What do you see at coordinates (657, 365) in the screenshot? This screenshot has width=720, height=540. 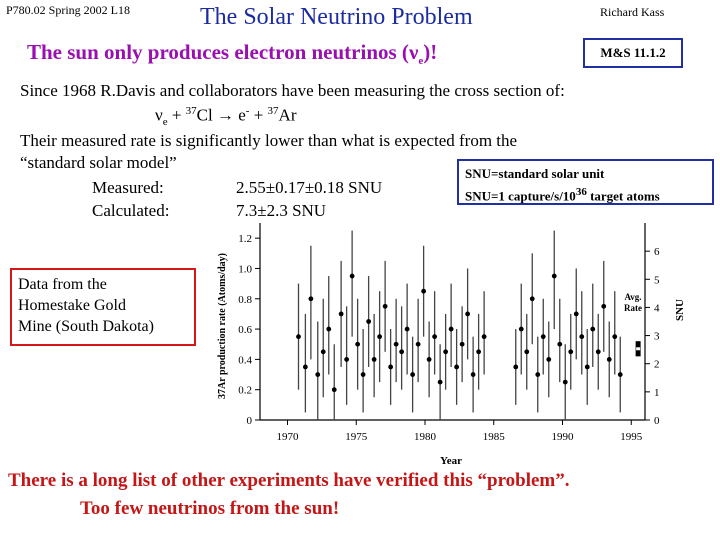 I see `y2-tick-label: 2` at bounding box center [657, 365].